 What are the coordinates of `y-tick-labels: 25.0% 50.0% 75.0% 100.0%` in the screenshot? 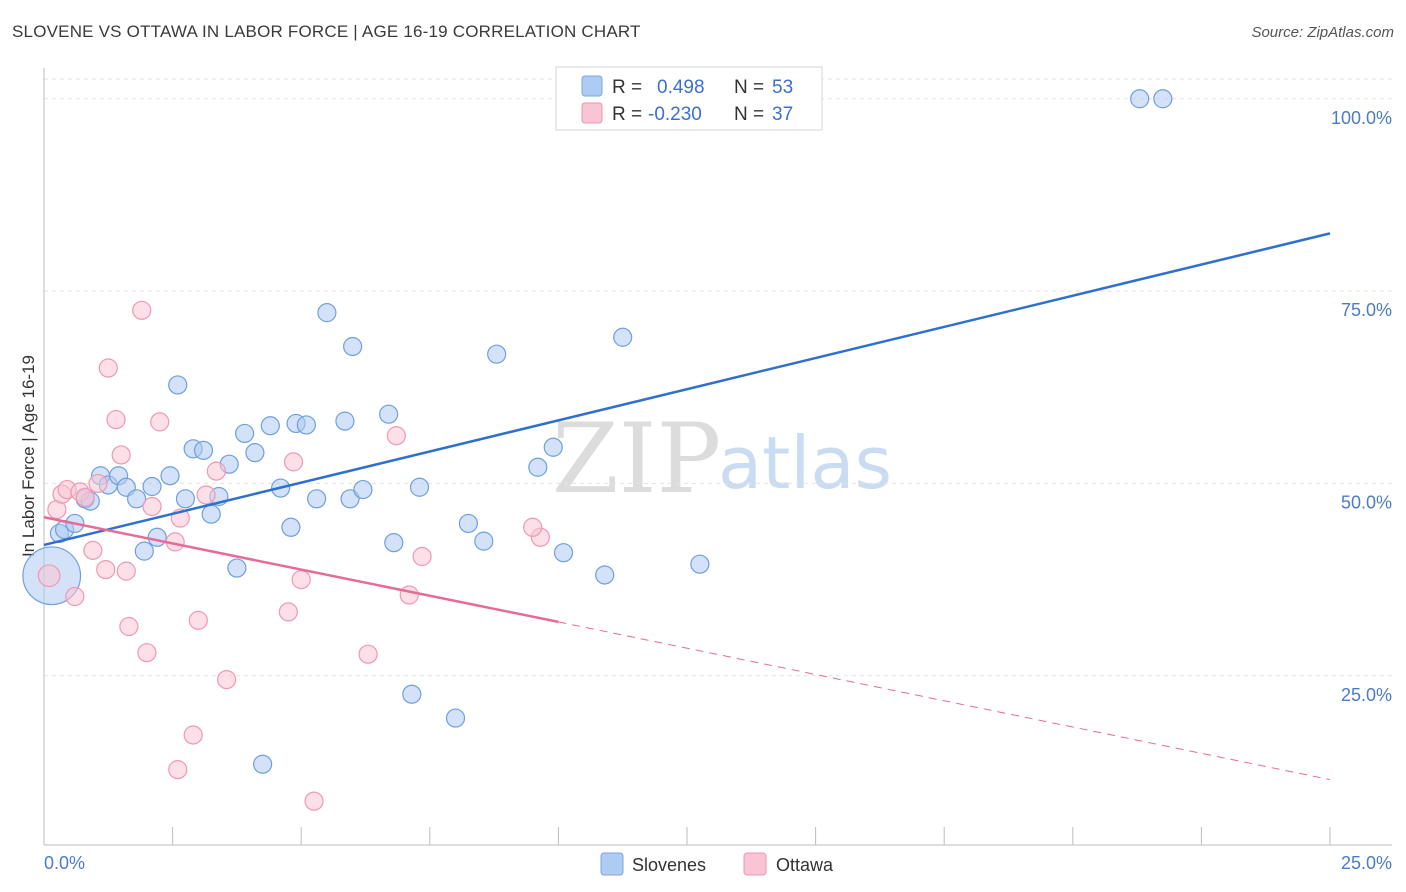 It's located at (1361, 406).